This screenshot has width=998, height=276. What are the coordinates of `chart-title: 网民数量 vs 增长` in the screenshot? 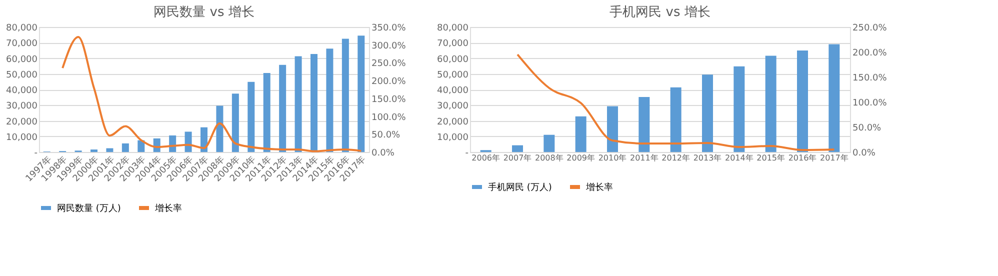 It's located at (204, 12).